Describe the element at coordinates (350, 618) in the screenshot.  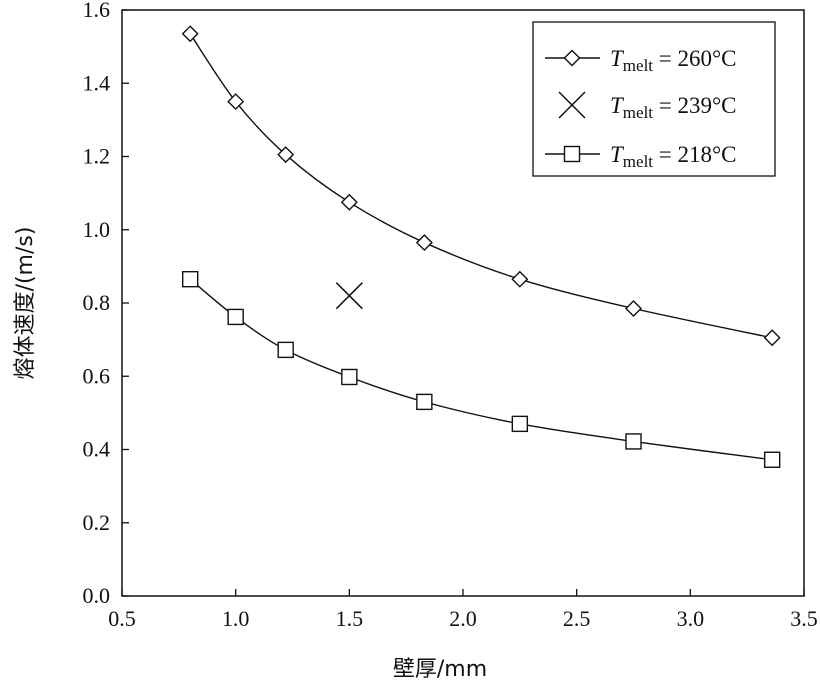
I see `x-tick-label: 1.5` at that location.